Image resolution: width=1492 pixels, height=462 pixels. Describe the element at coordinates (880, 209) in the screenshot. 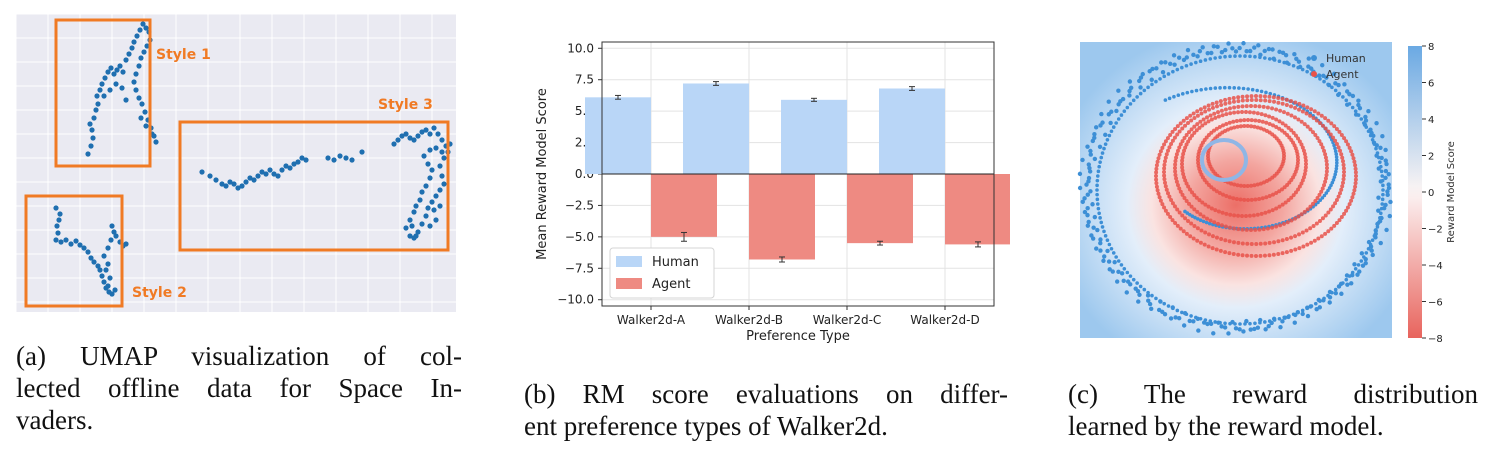

I see `agent-bar` at that location.